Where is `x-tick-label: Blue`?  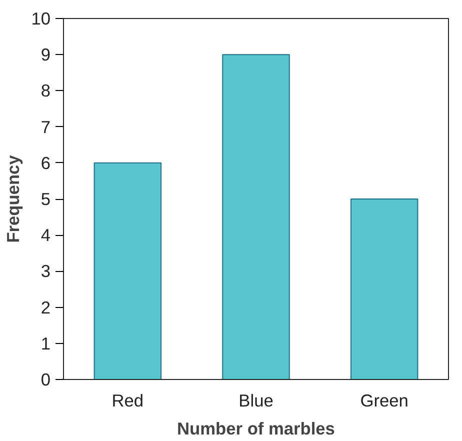 x-tick-label: Blue is located at coordinates (256, 400).